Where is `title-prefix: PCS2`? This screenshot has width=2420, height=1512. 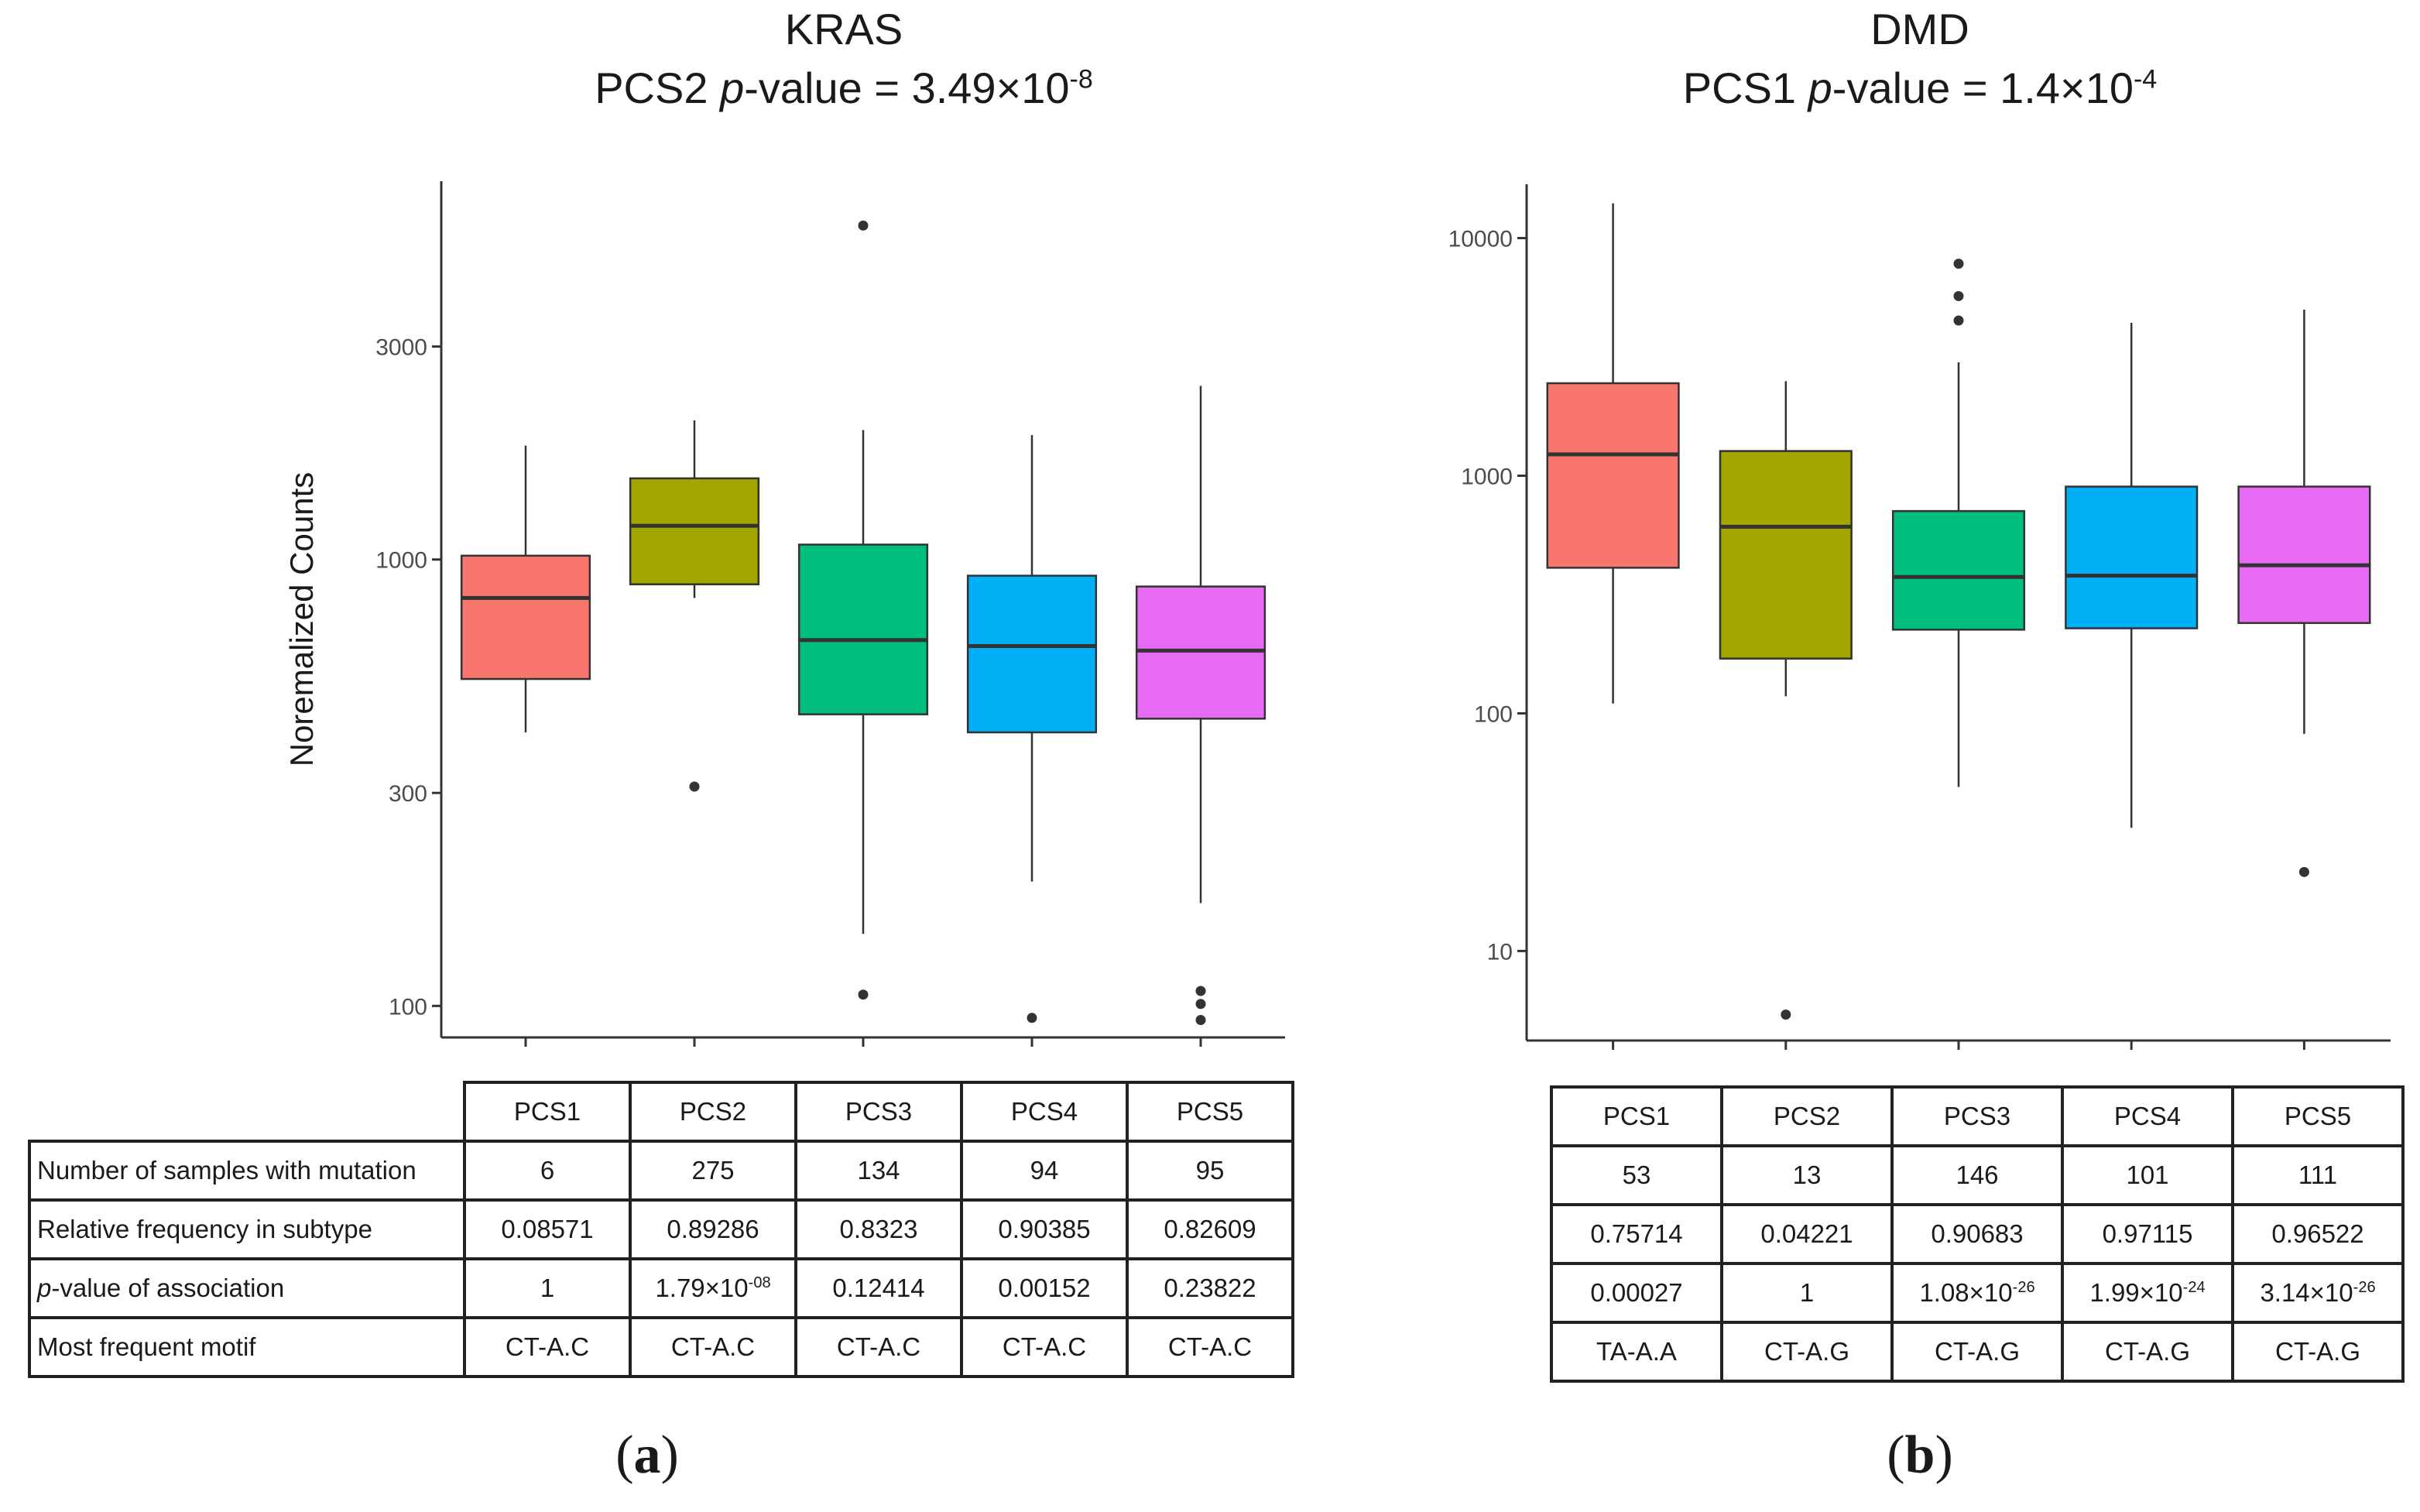 title-prefix: PCS2 is located at coordinates (658, 87).